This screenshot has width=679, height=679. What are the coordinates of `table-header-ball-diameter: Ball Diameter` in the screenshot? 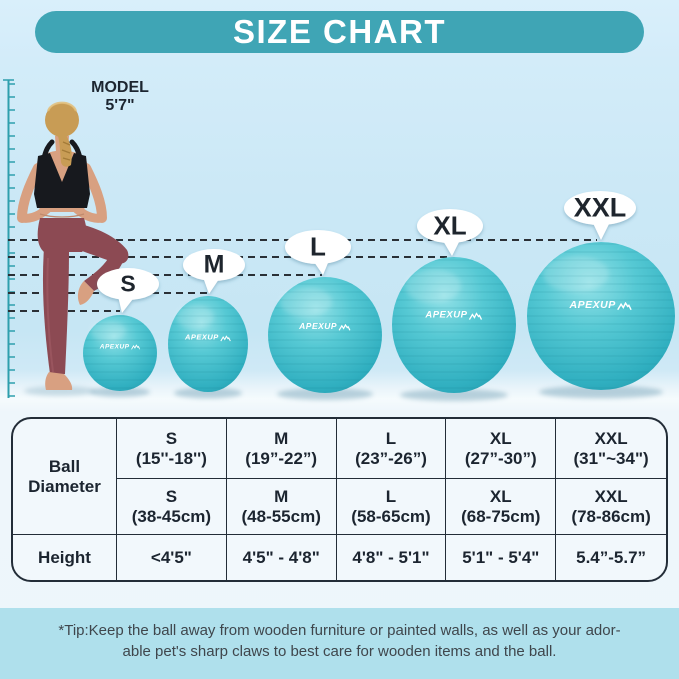 It's located at (65, 477).